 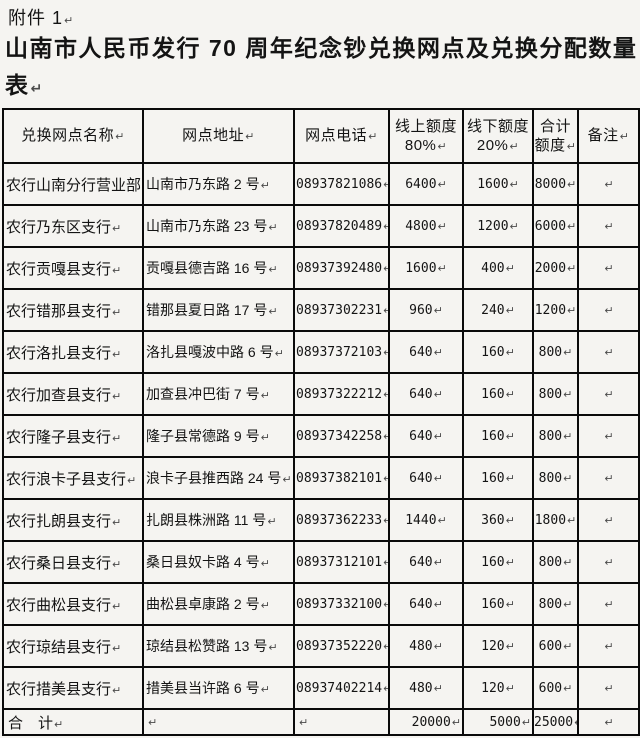 What do you see at coordinates (421, 184) in the screenshot?
I see `online-quota-value: 6400` at bounding box center [421, 184].